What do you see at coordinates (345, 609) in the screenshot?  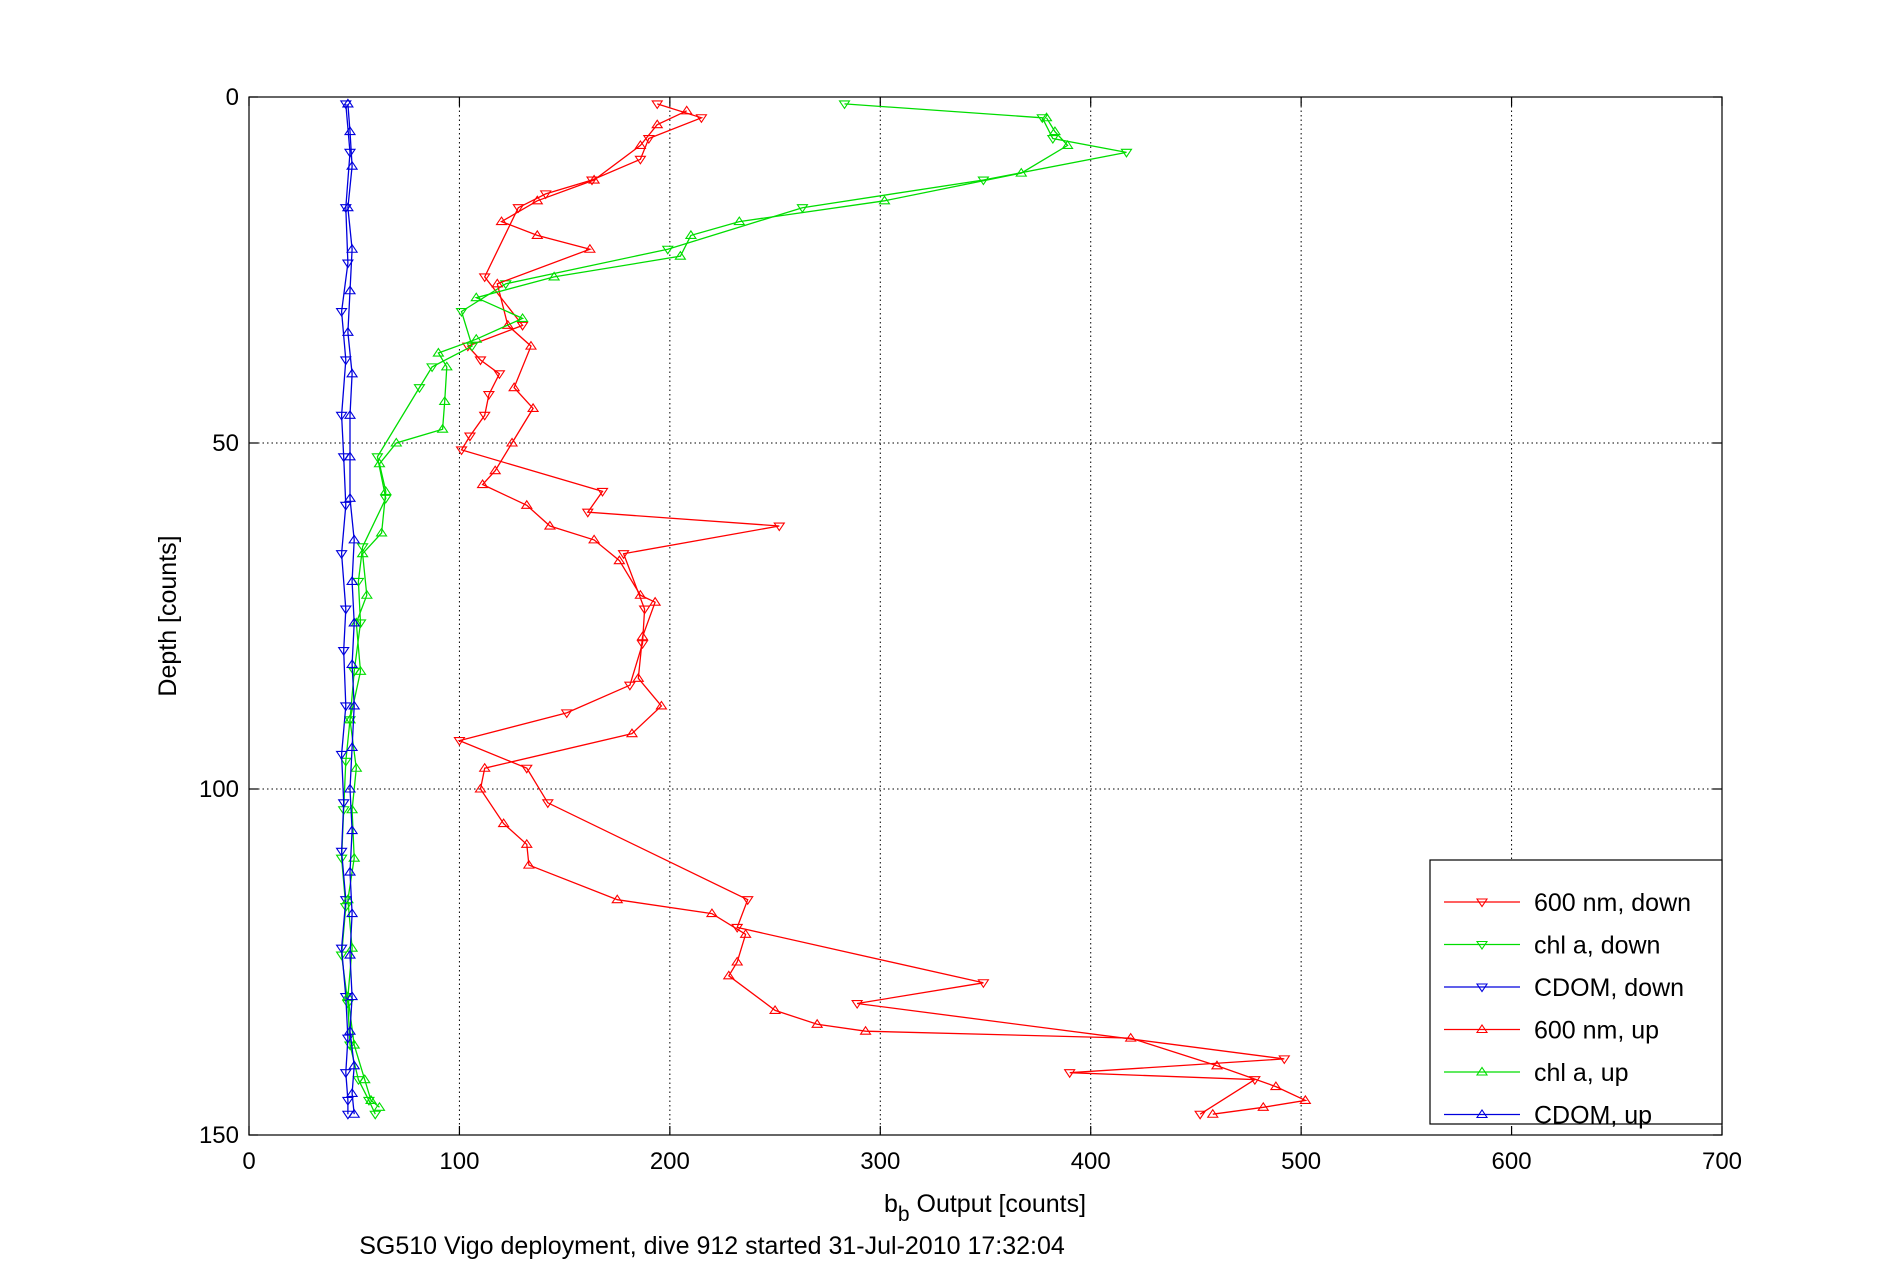 I see `series-line-cdom-down` at bounding box center [345, 609].